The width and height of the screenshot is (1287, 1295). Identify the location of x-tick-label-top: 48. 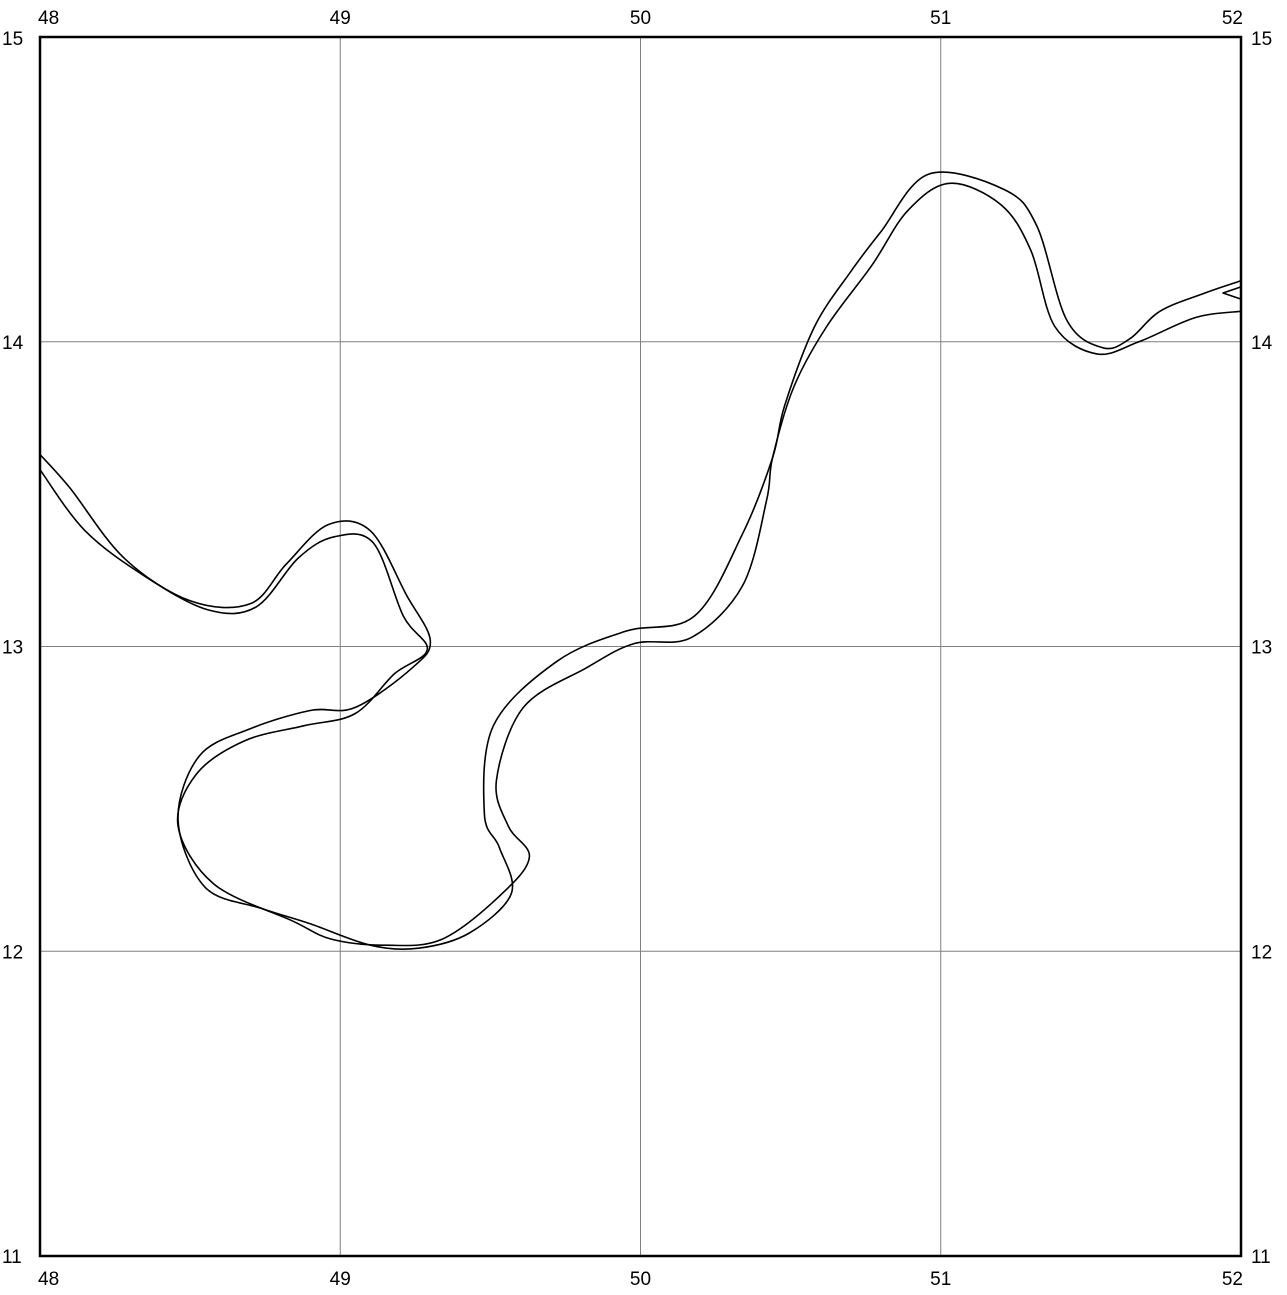
(48, 18).